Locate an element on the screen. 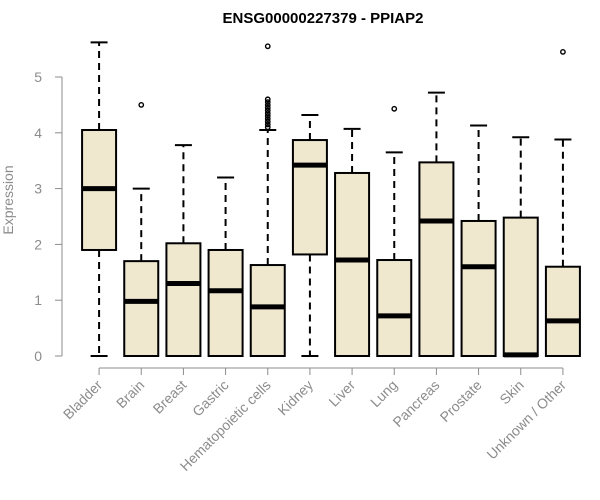  x-tick-label: Kidney is located at coordinates (295, 398).